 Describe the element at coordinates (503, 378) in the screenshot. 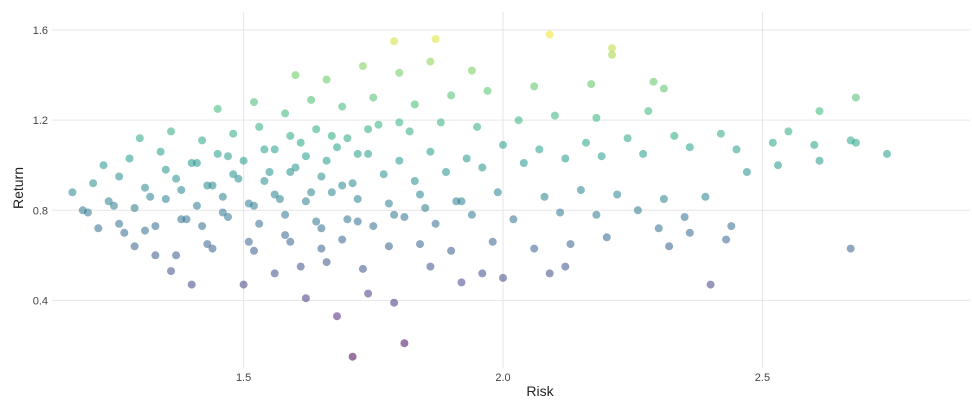

I see `x-axis-ticks: 1.5 2.0 2.5` at that location.